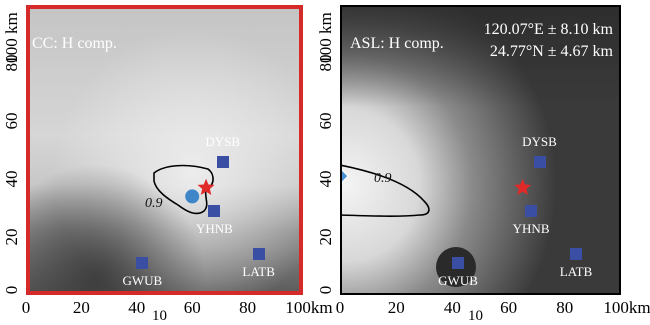 The image size is (650, 325). Describe the element at coordinates (397, 43) in the screenshot. I see `asl-panel-title: ASL: H comp.` at that location.